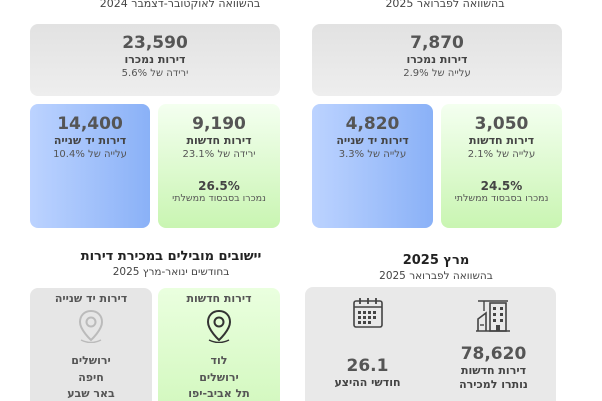 Image resolution: width=602 pixels, height=401 pixels. Describe the element at coordinates (90, 140) in the screenshot. I see `left-second-hand-label: דירות יד שנייה` at that location.